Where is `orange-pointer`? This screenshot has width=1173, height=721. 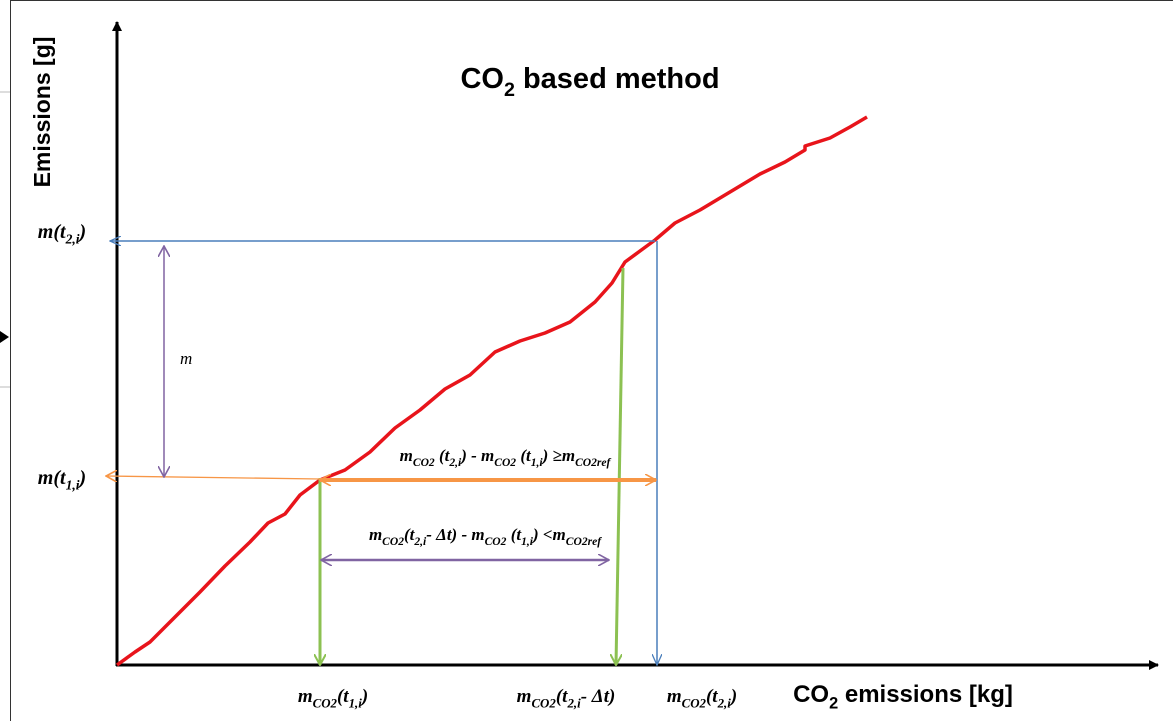 orange-pointer is located at coordinates (213, 477).